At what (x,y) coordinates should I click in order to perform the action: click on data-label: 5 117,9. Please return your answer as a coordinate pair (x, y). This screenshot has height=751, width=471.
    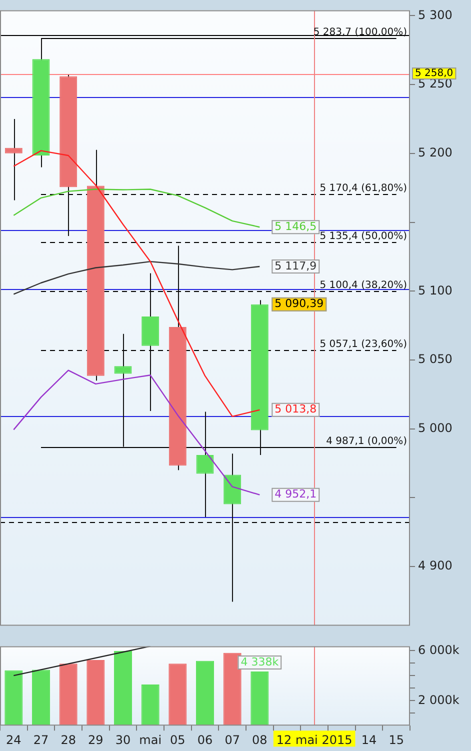
    Looking at the image, I should click on (295, 265).